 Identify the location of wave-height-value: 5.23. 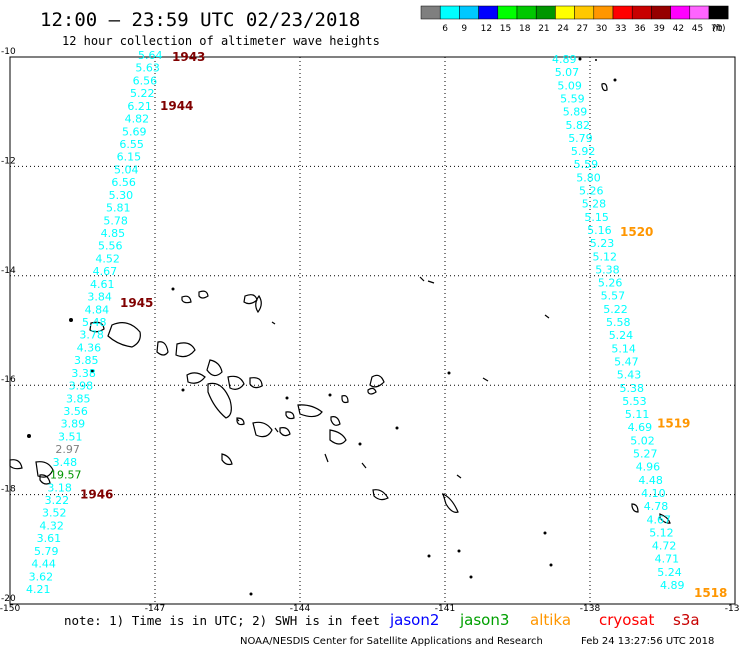
(602, 243).